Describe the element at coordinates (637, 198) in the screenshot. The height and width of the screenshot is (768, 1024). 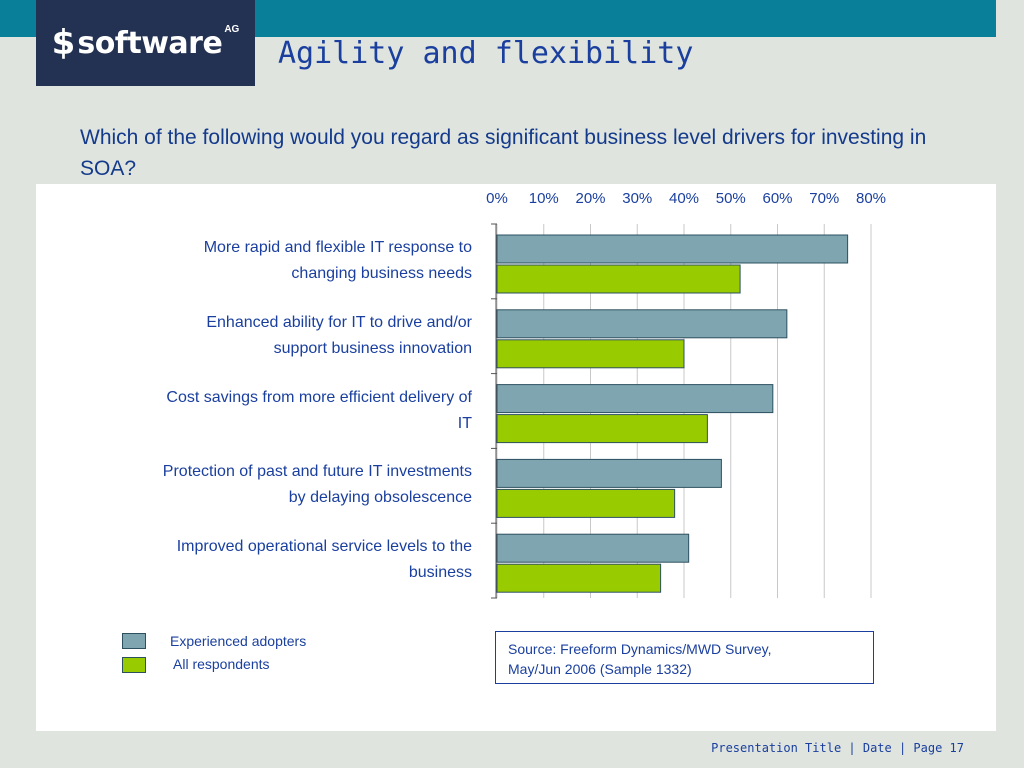
I see `x-tick-label-3: 30%` at that location.